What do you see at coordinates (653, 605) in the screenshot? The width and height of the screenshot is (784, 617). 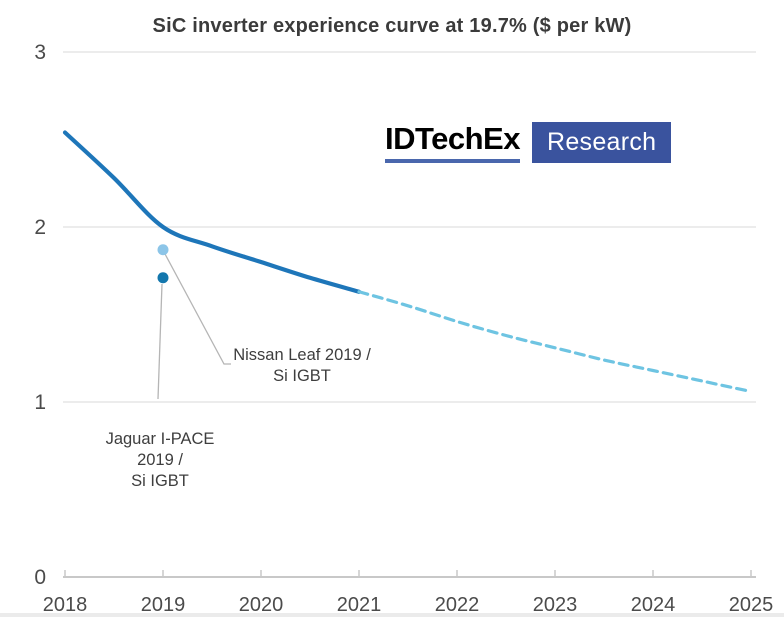 I see `x-tick-label-2024: 2024` at bounding box center [653, 605].